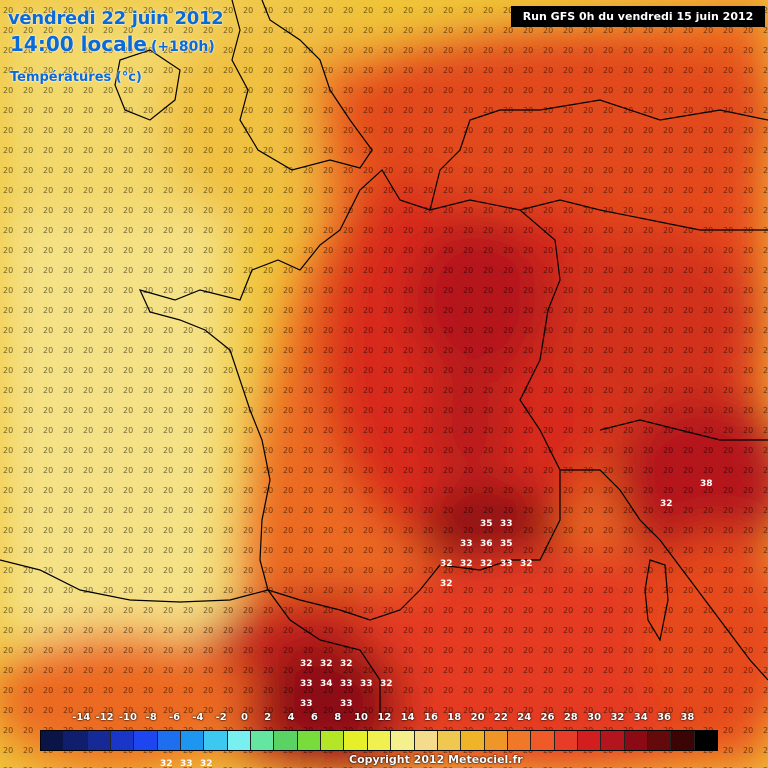  I want to click on legend-label: -8, so click(151, 717).